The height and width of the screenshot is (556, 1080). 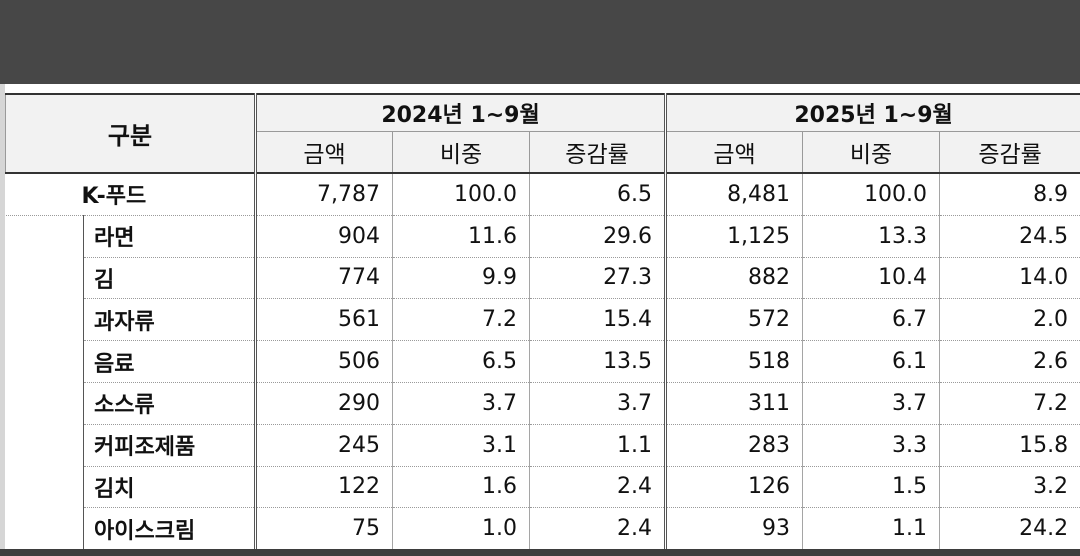 What do you see at coordinates (734, 529) in the screenshot?
I see `cell-v2025-0: 93` at bounding box center [734, 529].